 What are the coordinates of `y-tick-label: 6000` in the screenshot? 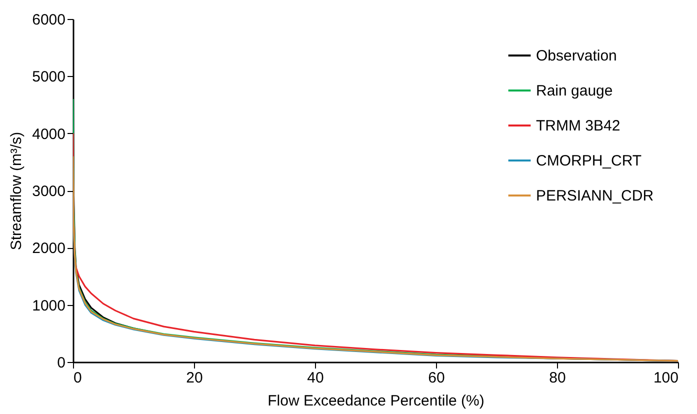 It's located at (49, 20).